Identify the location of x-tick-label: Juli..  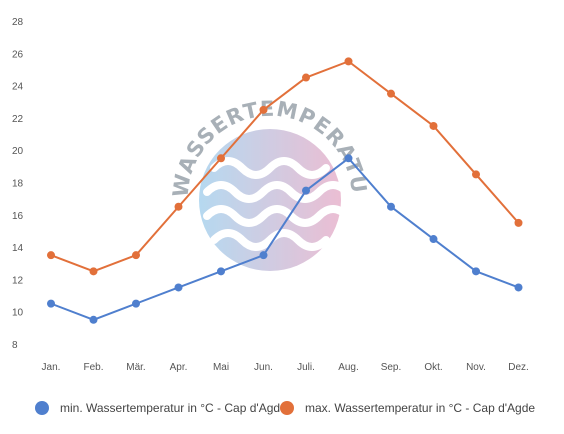
(306, 367).